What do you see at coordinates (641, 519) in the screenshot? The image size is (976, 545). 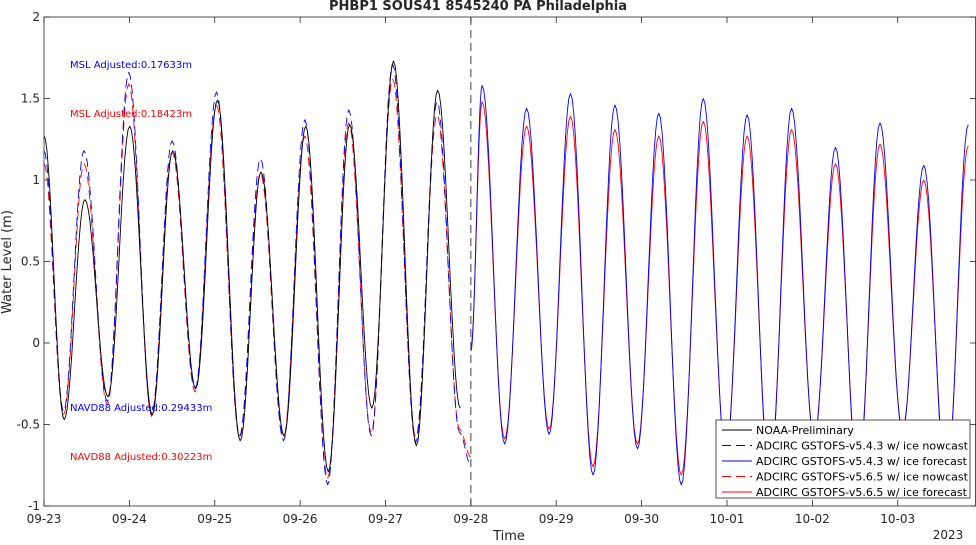 I see `x-tick-label: 09-30` at bounding box center [641, 519].